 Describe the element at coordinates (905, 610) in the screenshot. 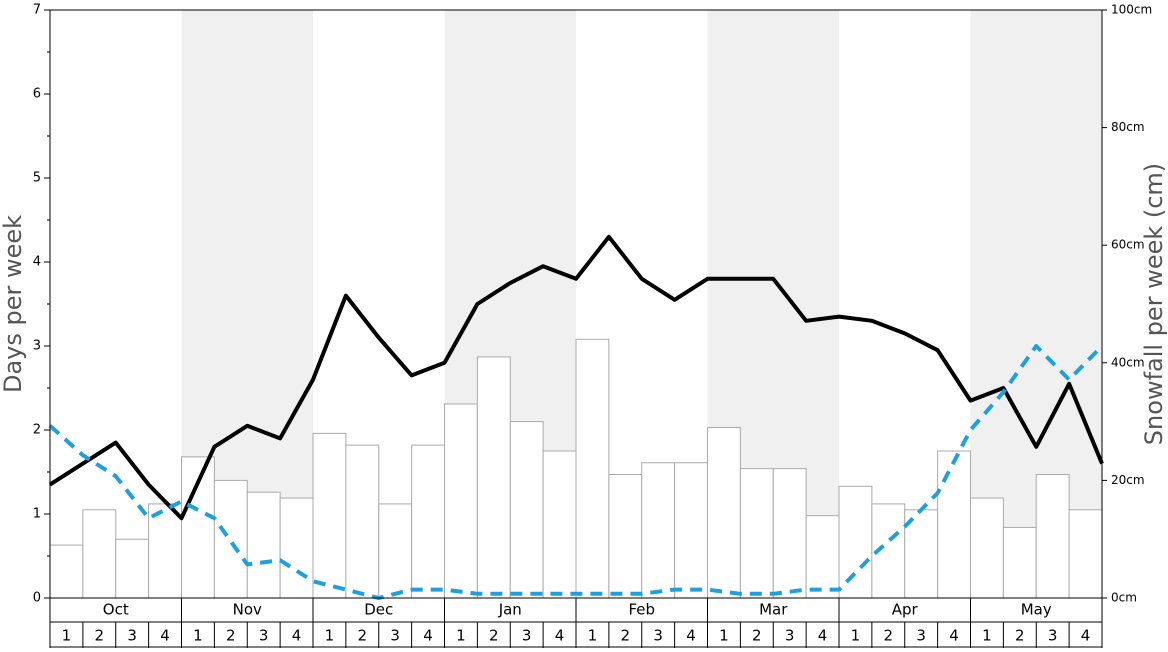

I see `month-label: Apr` at that location.